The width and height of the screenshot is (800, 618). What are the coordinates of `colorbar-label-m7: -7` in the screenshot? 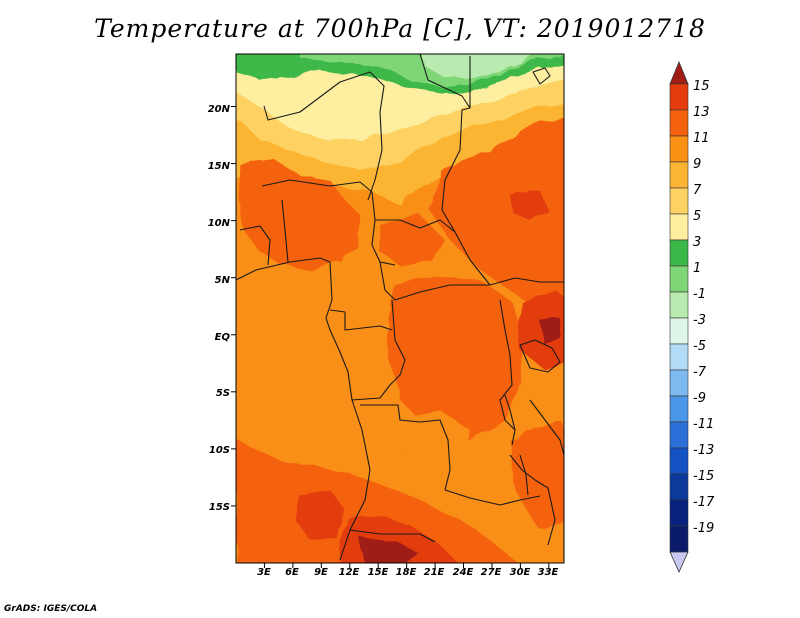 It's located at (699, 372).